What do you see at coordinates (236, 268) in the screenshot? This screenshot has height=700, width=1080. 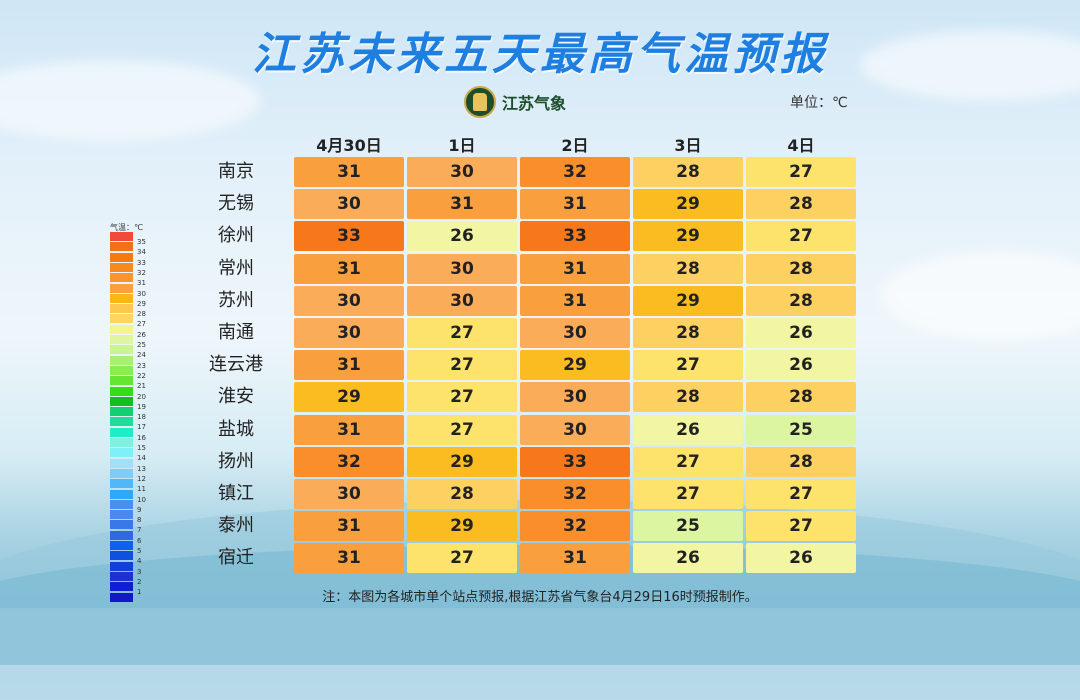 I see `city-label: 常州` at bounding box center [236, 268].